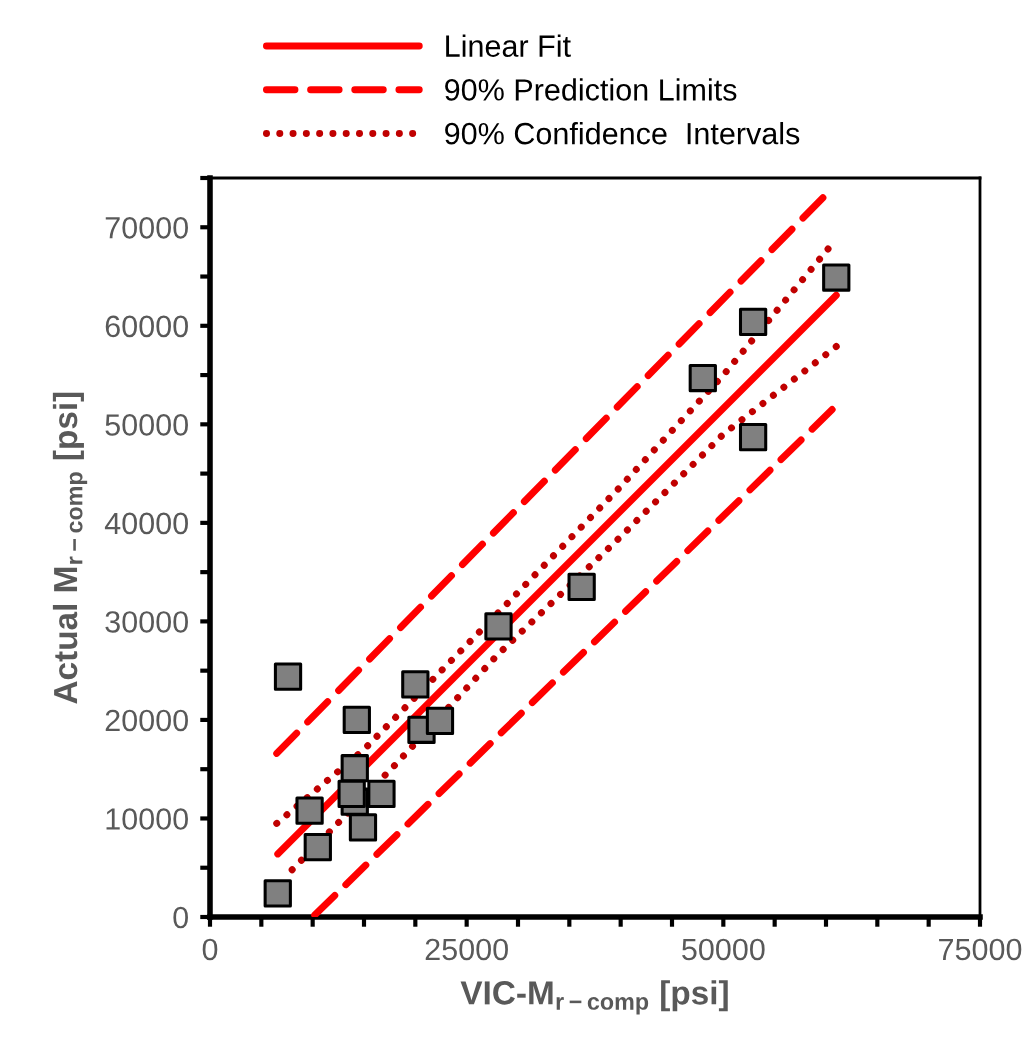 This screenshot has width=1036, height=1043. What do you see at coordinates (70, 548) in the screenshot?
I see `y-axis-title: Actual M$_{r−comp}$ [psi]` at bounding box center [70, 548].